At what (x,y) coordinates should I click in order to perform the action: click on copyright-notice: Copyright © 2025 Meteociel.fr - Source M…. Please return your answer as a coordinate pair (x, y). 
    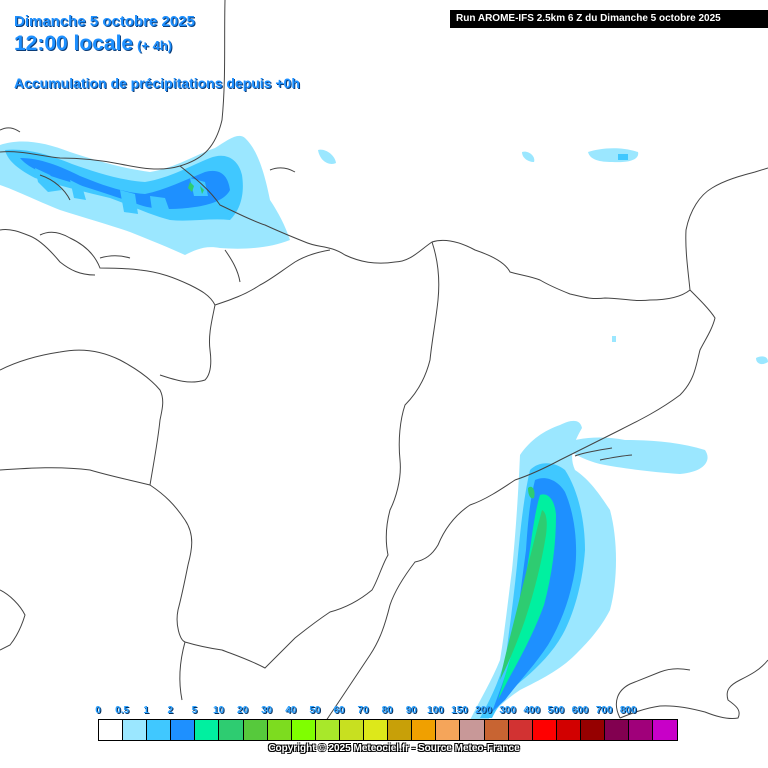
    Looking at the image, I should click on (394, 748).